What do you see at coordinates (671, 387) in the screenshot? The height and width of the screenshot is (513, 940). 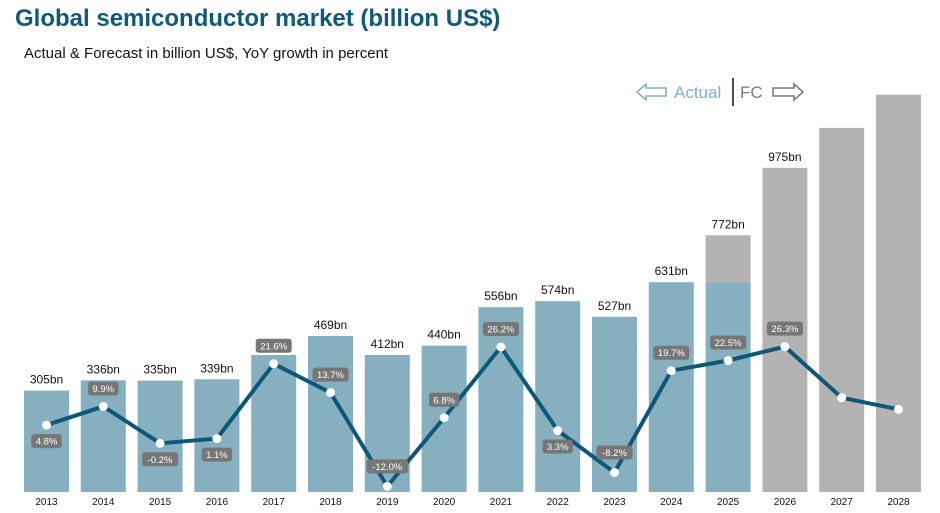 I see `bar-2024` at bounding box center [671, 387].